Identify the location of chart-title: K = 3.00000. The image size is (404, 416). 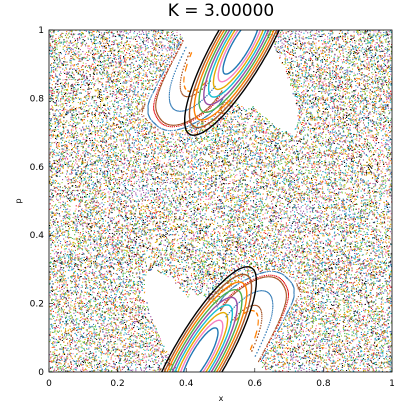
(221, 11).